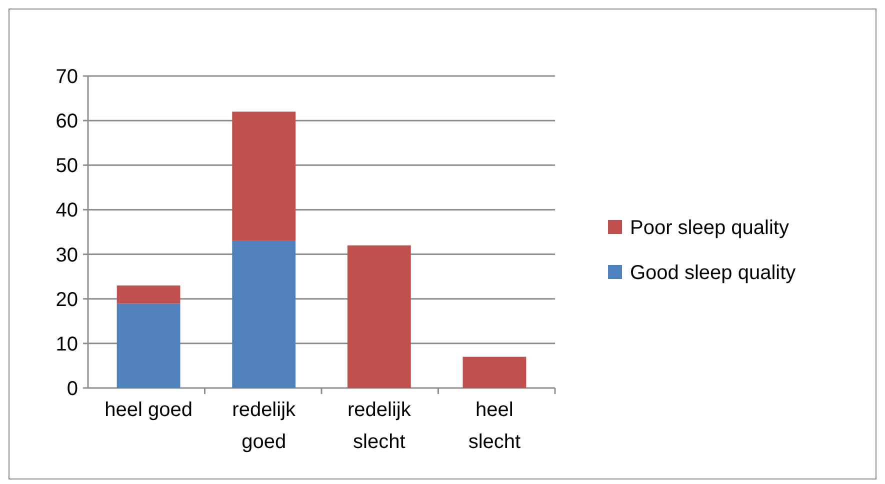 The image size is (885, 484). What do you see at coordinates (709, 228) in the screenshot?
I see `legend-label: Poor sleep quality` at bounding box center [709, 228].